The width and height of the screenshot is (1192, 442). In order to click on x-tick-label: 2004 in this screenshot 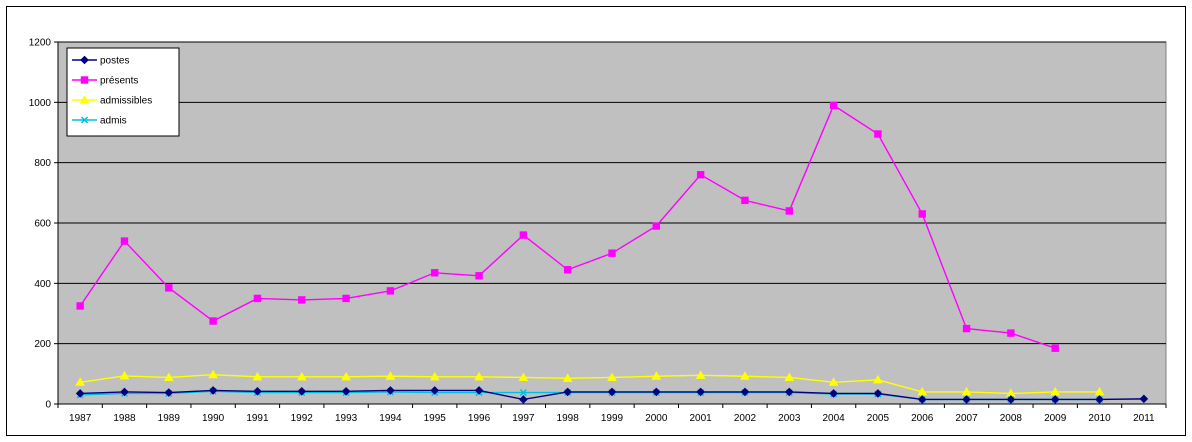, I will do `click(833, 418)`.